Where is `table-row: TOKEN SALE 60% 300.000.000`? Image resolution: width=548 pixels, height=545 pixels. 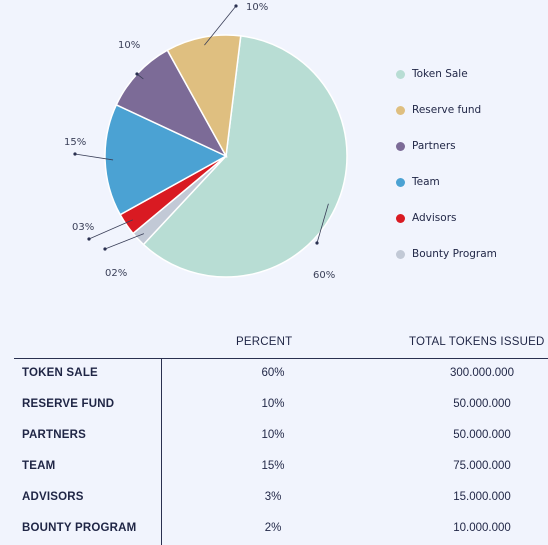 table-row: TOKEN SALE 60% 300.000.000 is located at coordinates (285, 374).